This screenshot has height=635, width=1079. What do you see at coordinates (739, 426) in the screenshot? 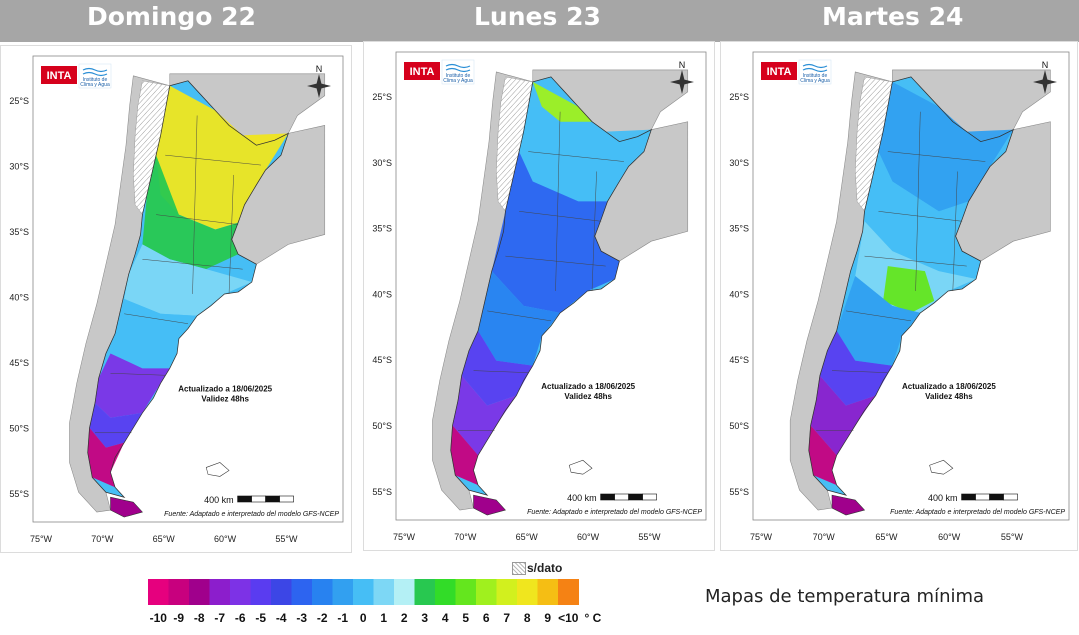
I see `latitude-label: 50°S` at bounding box center [739, 426].